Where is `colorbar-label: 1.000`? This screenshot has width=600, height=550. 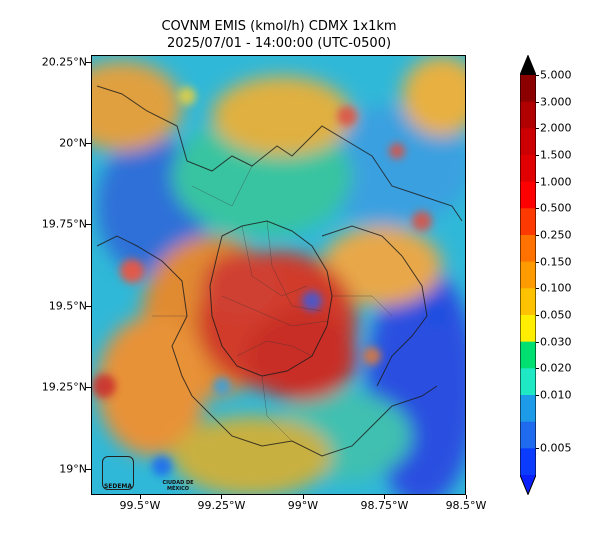
colorbar-label: 1.000 is located at coordinates (556, 182).